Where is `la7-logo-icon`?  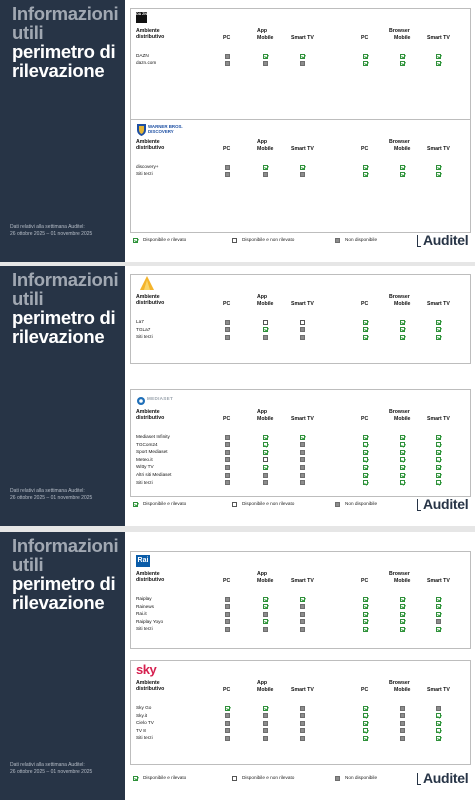 la7-logo-icon is located at coordinates (147, 283).